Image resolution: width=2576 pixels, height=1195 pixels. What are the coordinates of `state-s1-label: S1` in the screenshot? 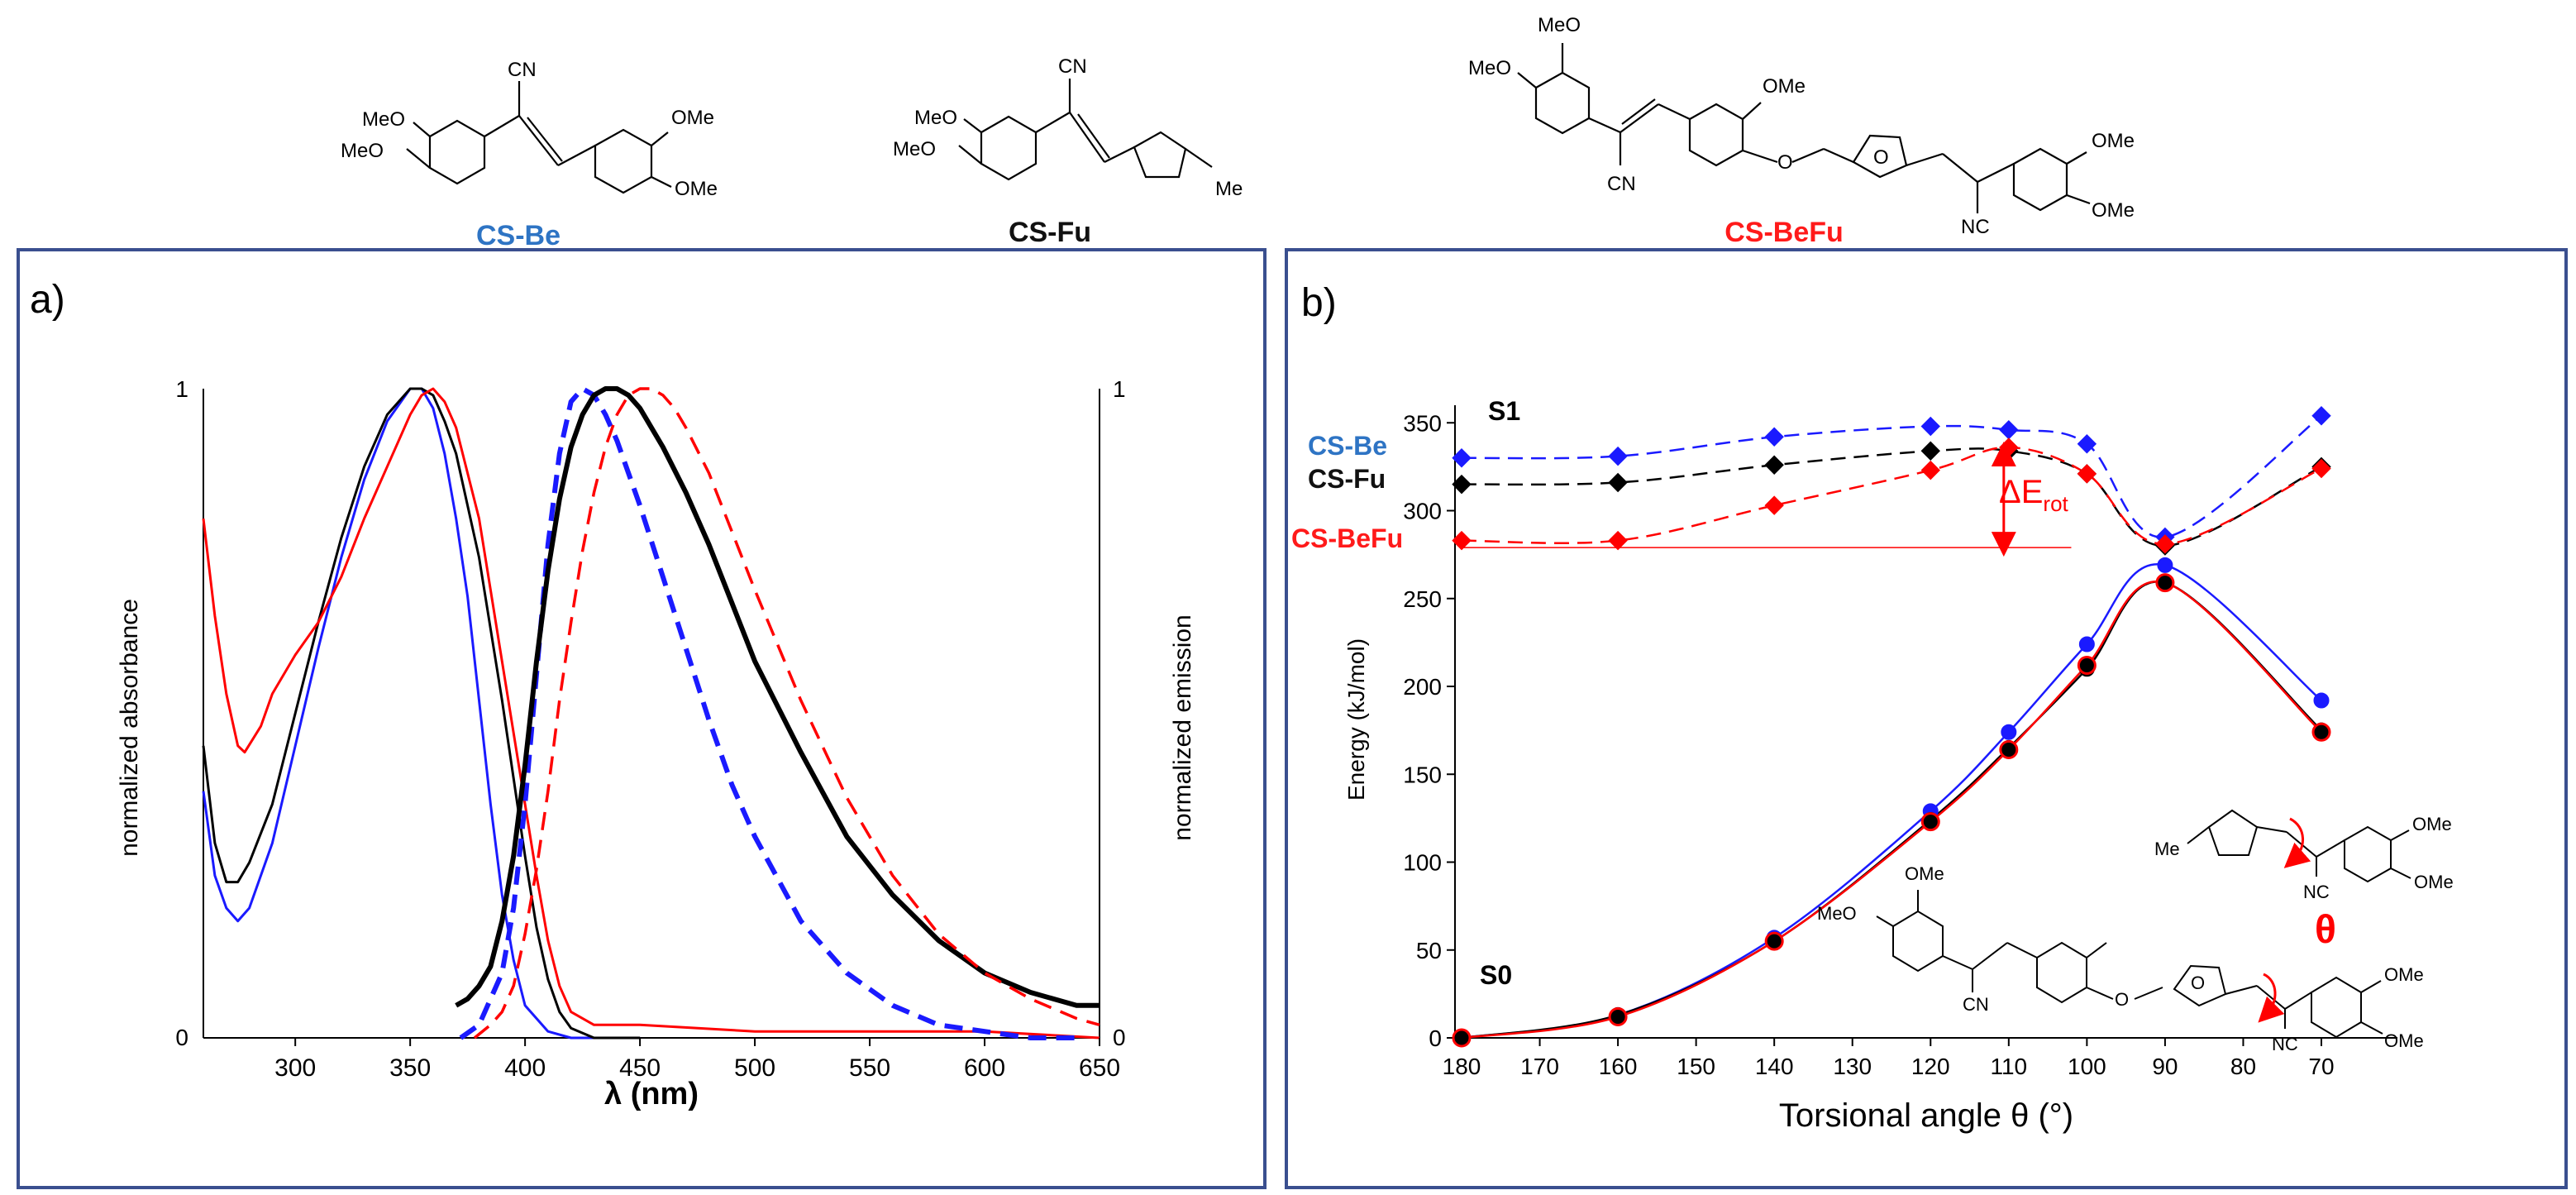 It's located at (1504, 411).